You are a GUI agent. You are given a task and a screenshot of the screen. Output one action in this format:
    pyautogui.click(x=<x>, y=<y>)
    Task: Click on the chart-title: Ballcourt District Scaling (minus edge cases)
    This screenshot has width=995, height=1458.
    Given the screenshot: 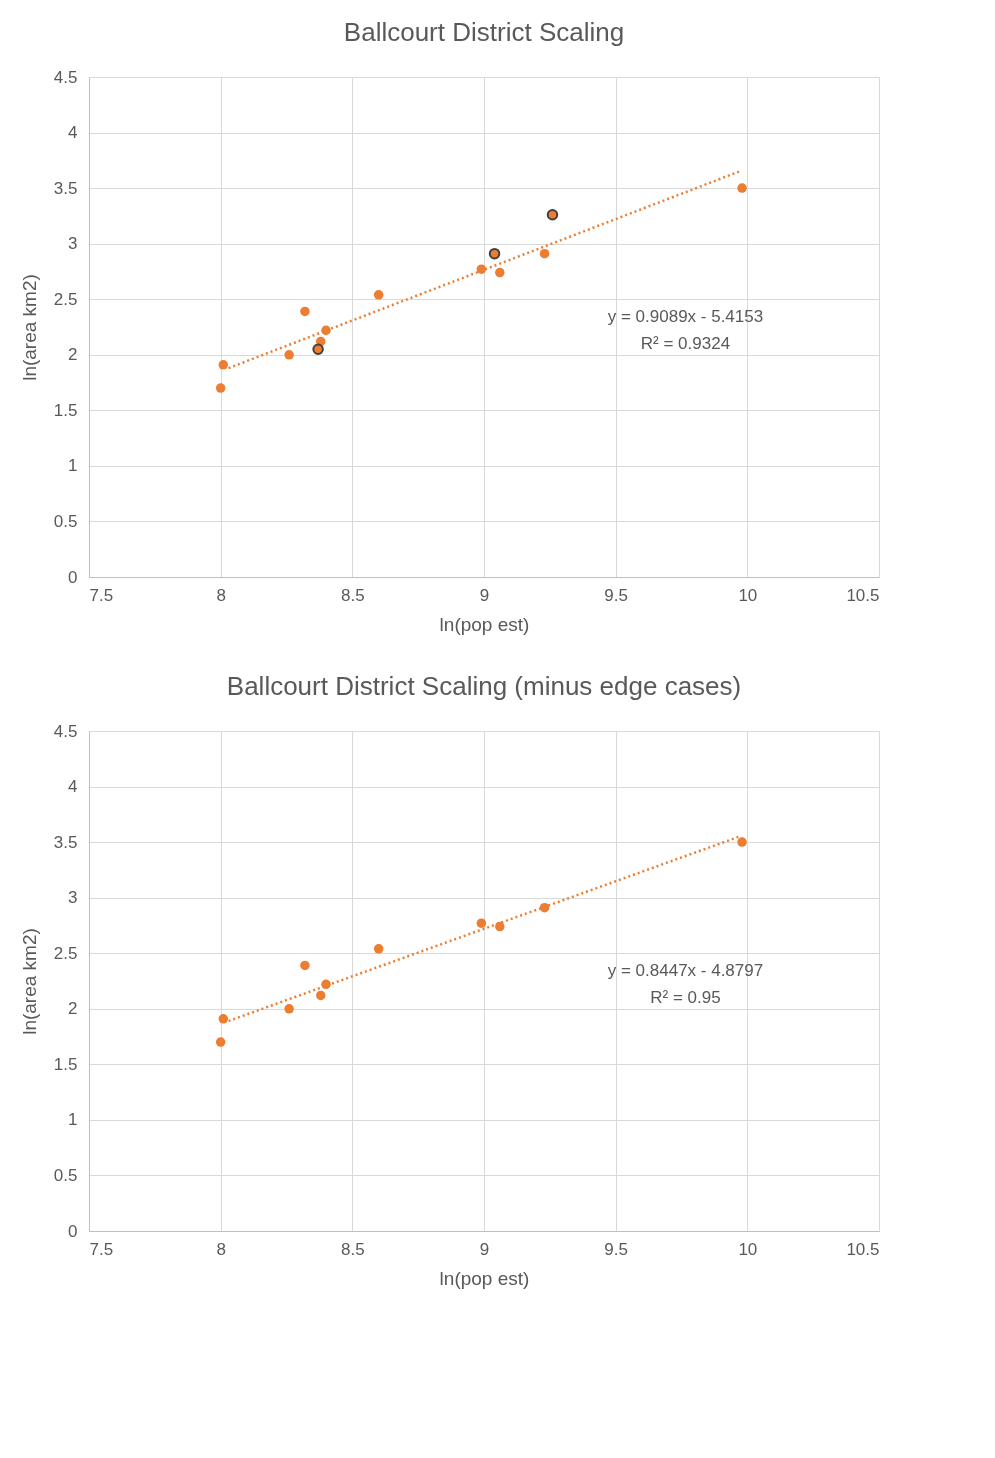 What is the action you would take?
    pyautogui.click(x=484, y=686)
    